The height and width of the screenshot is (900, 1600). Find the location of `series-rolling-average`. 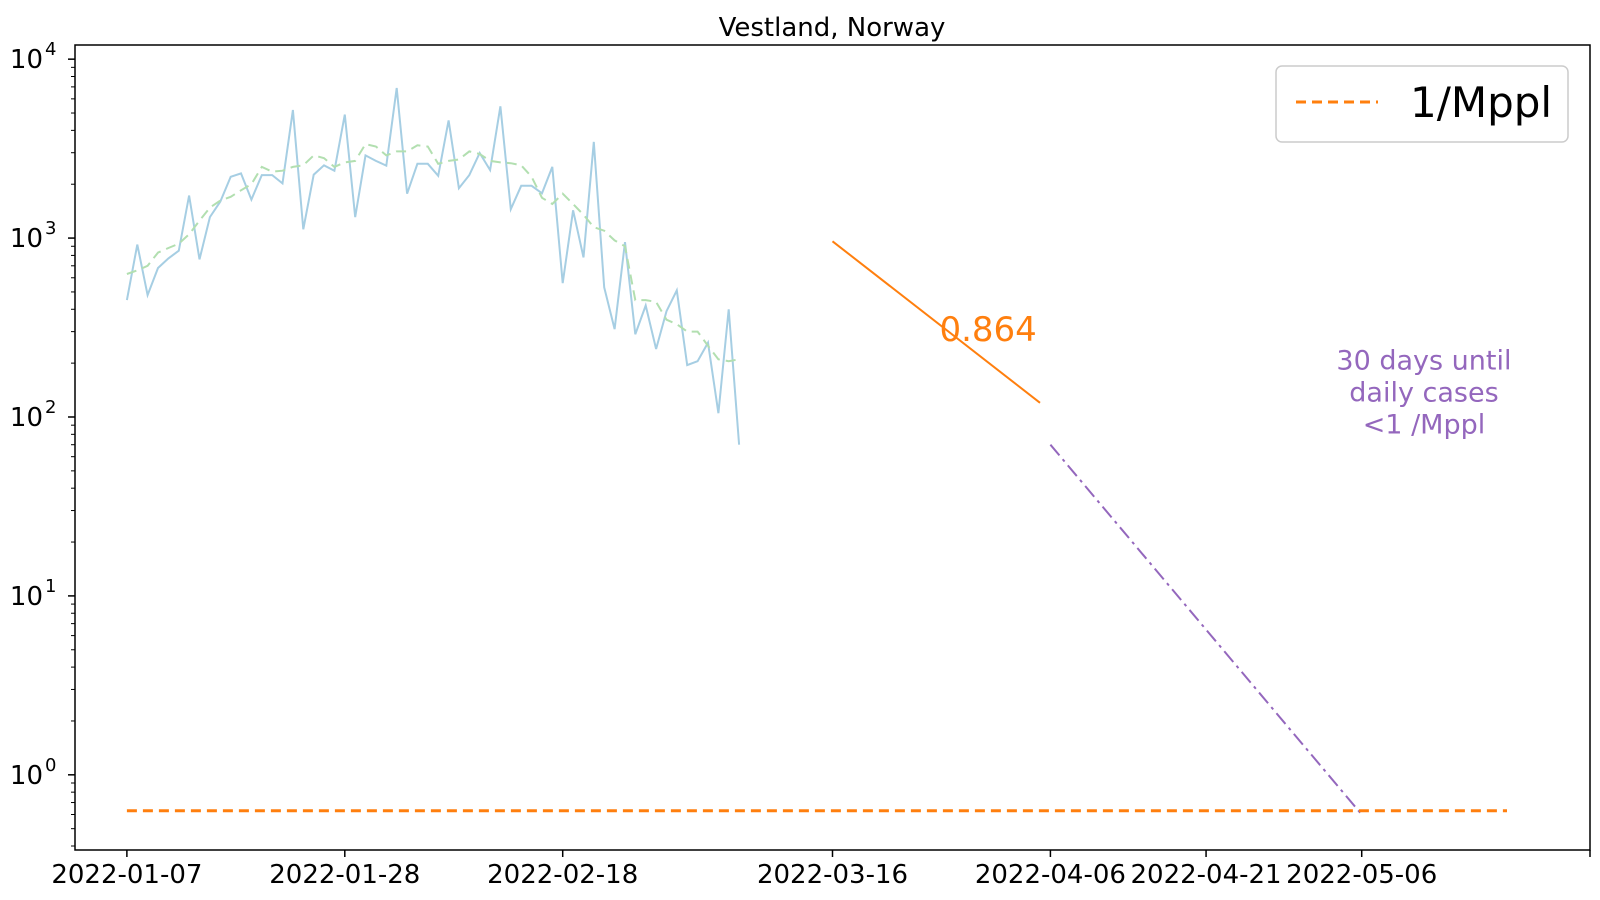

series-rolling-average is located at coordinates (433, 252).